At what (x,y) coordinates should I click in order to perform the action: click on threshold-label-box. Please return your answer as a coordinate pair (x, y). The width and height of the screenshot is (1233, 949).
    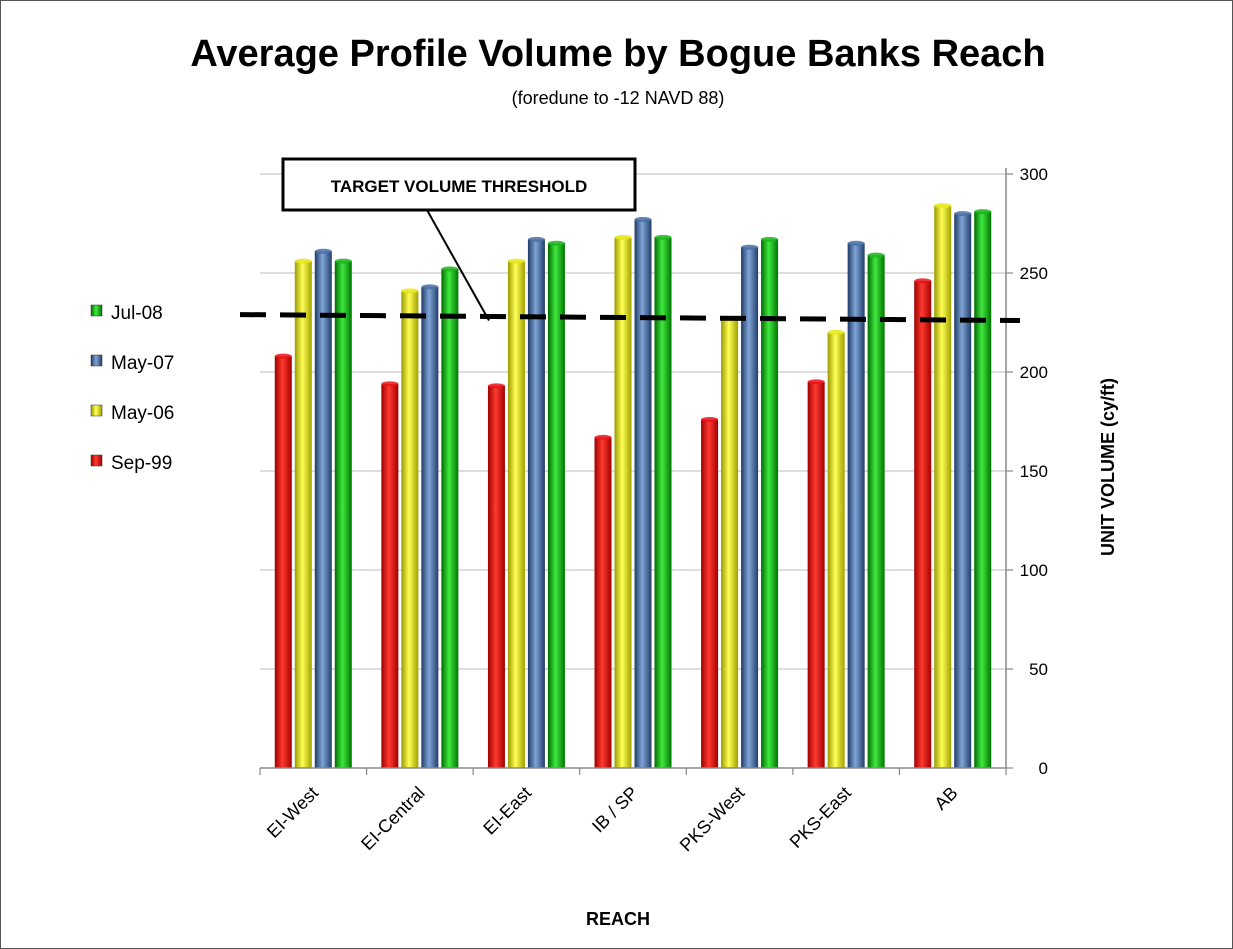
    Looking at the image, I should click on (459, 184).